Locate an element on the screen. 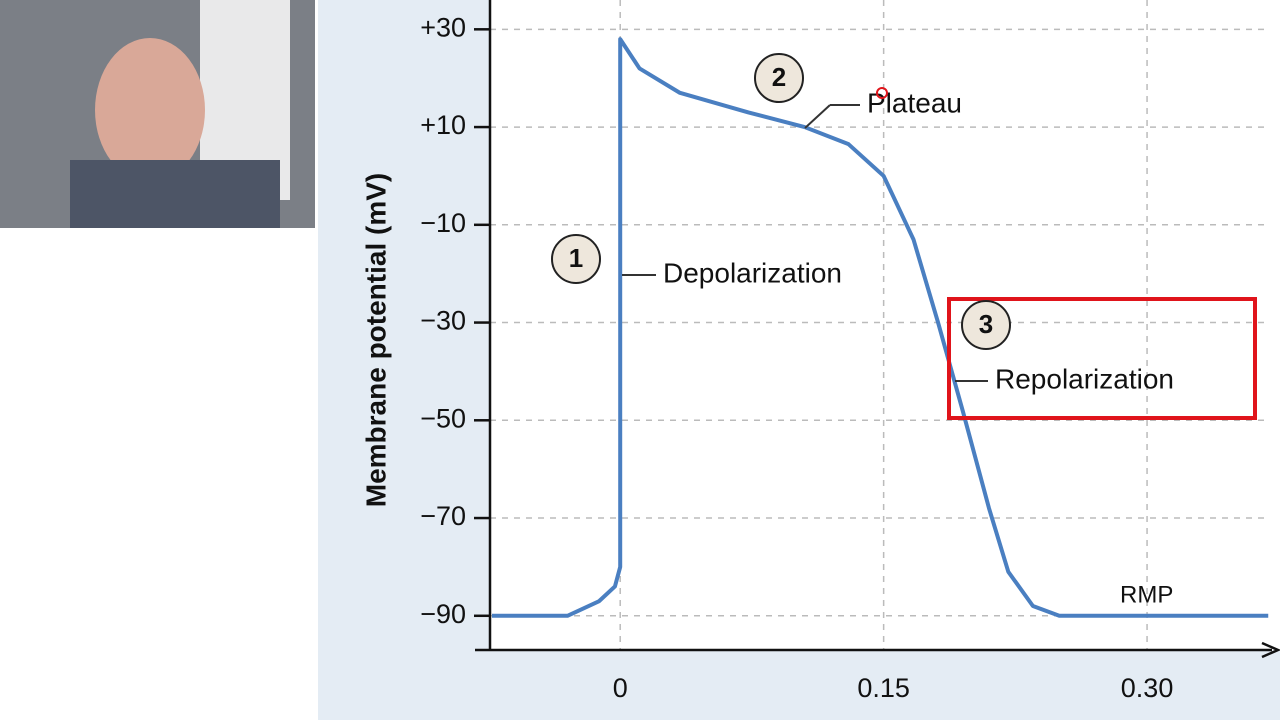 This screenshot has height=725, width=1280. webcam-shirt is located at coordinates (175, 194).